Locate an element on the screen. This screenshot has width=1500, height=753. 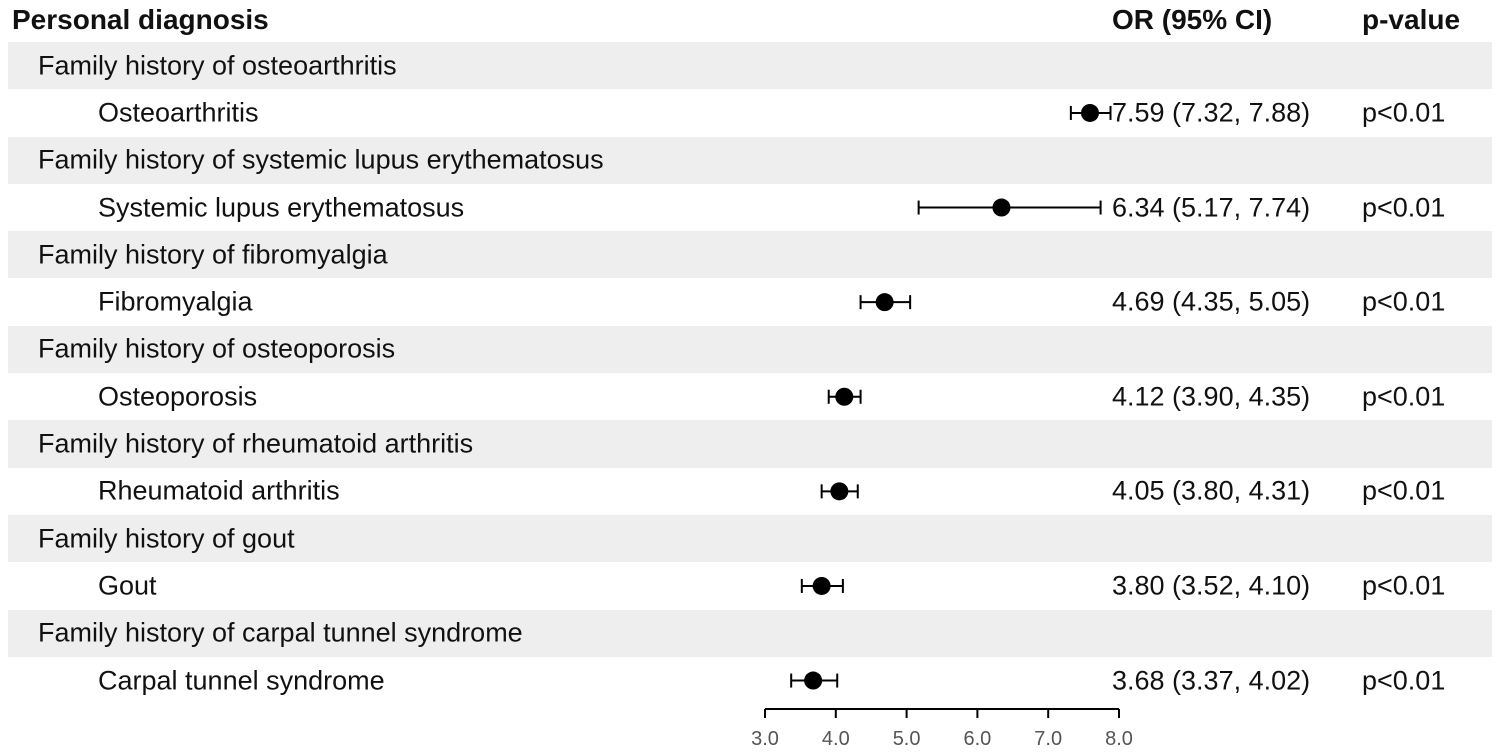
x-tick-label: 7.0 is located at coordinates (1048, 739).